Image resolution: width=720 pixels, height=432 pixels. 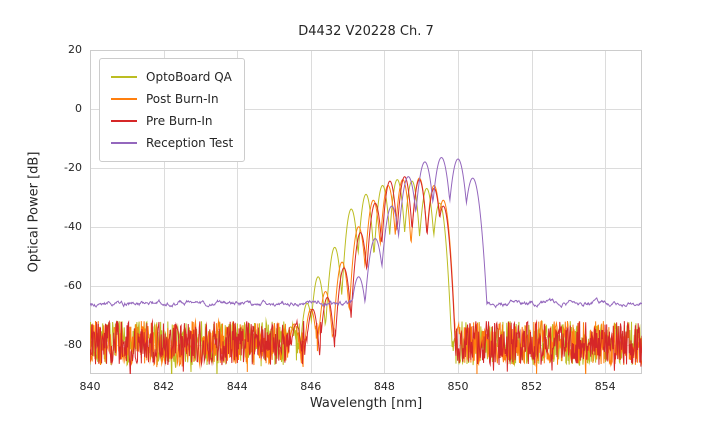 What do you see at coordinates (90, 386) in the screenshot?
I see `x-tick-label: 840` at bounding box center [90, 386].